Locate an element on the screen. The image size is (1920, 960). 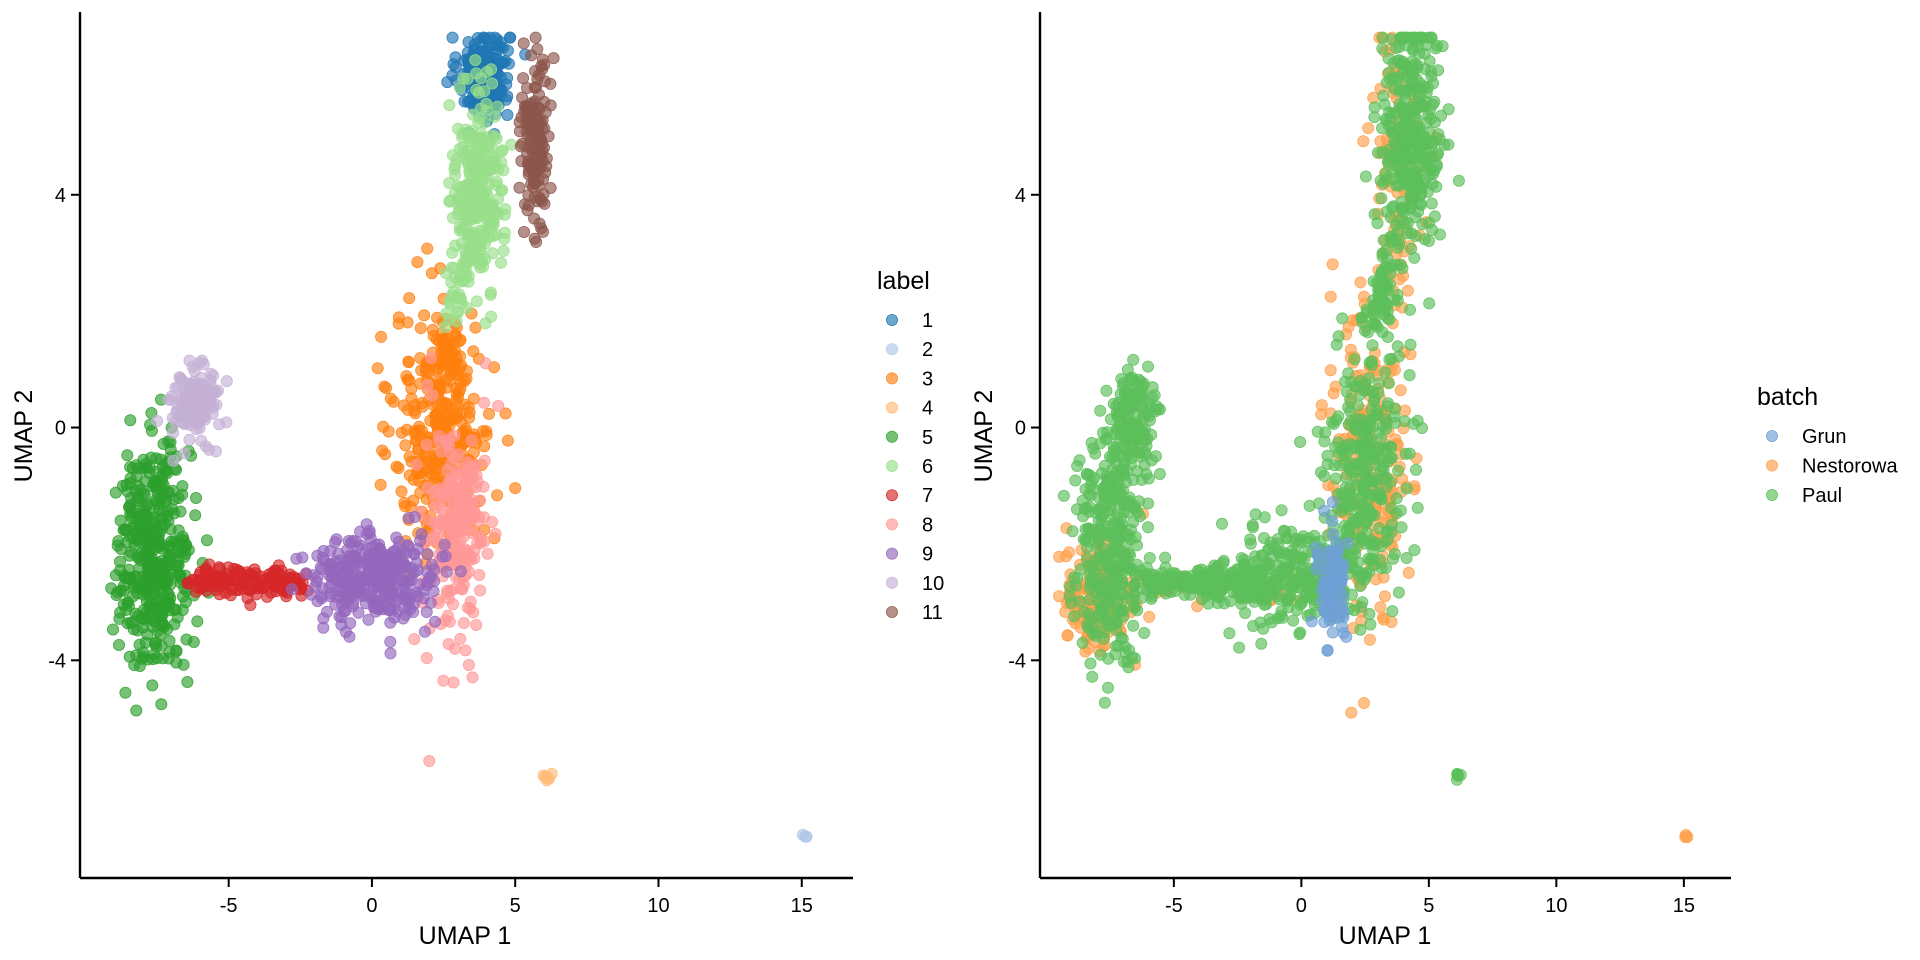
legend-entry: 5 is located at coordinates (909, 438).